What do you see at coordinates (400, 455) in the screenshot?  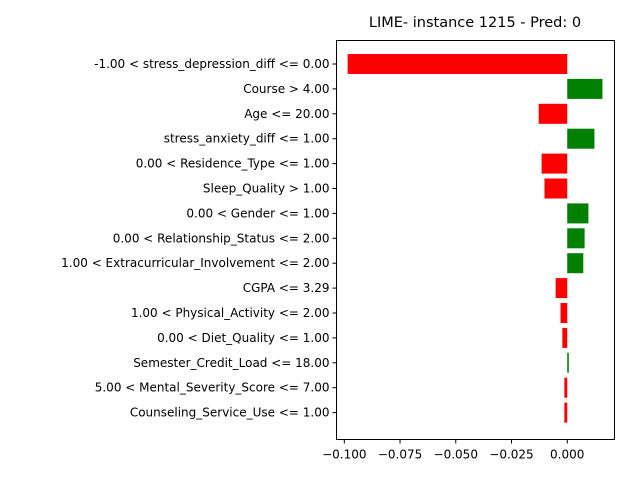 I see `x-tick-label-1: −0.075` at bounding box center [400, 455].